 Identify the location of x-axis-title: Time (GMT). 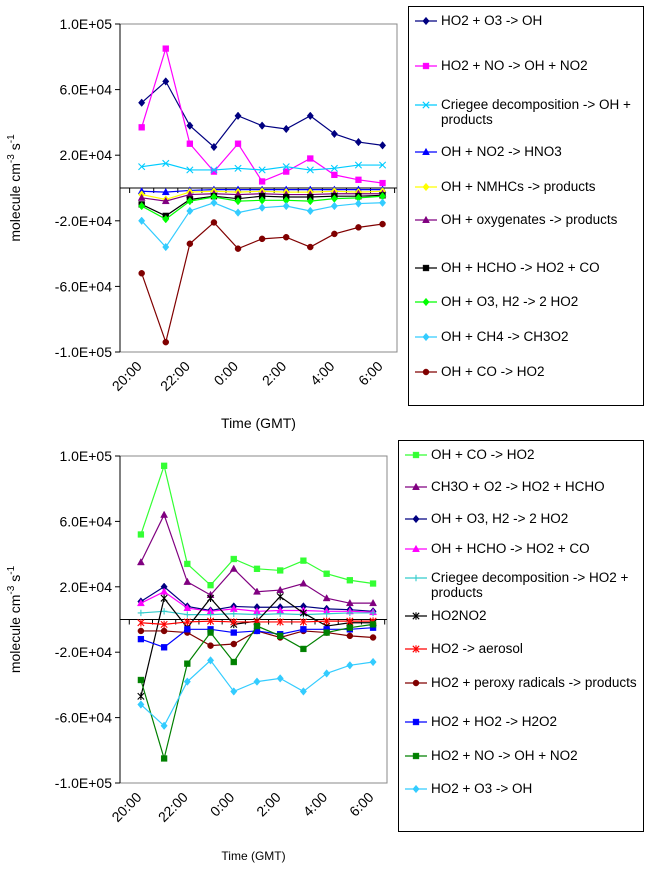
(253, 856).